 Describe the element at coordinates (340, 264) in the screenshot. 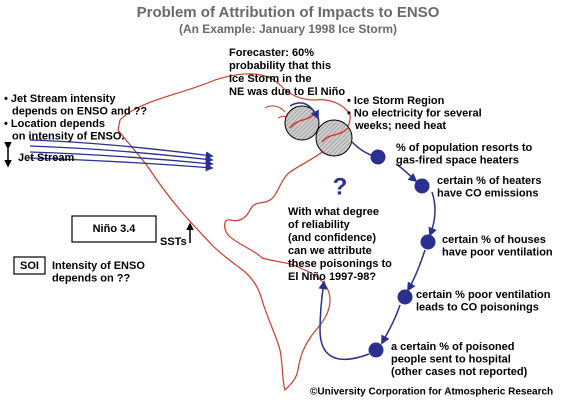

I see `question-text: these poisonings to` at that location.